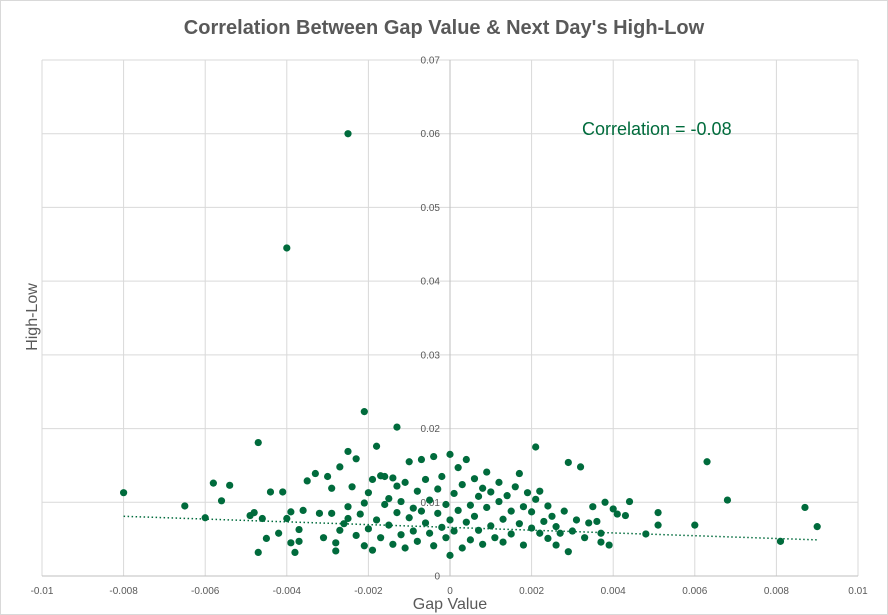 This screenshot has width=888, height=615. Describe the element at coordinates (42, 591) in the screenshot. I see `x-tick-label: -0.01` at that location.